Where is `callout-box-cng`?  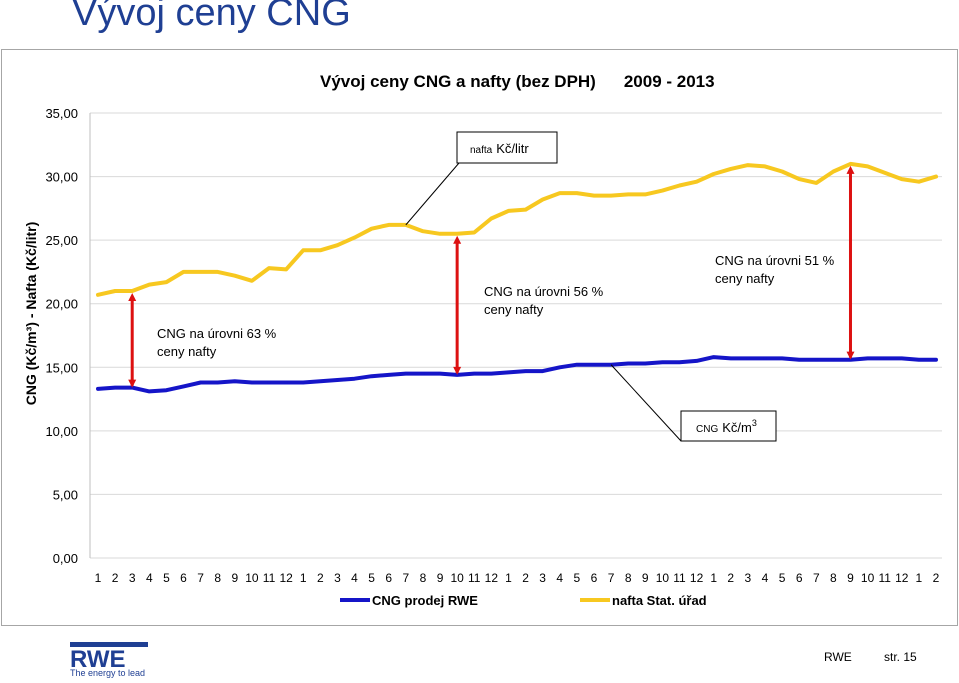 callout-box-cng is located at coordinates (728, 426).